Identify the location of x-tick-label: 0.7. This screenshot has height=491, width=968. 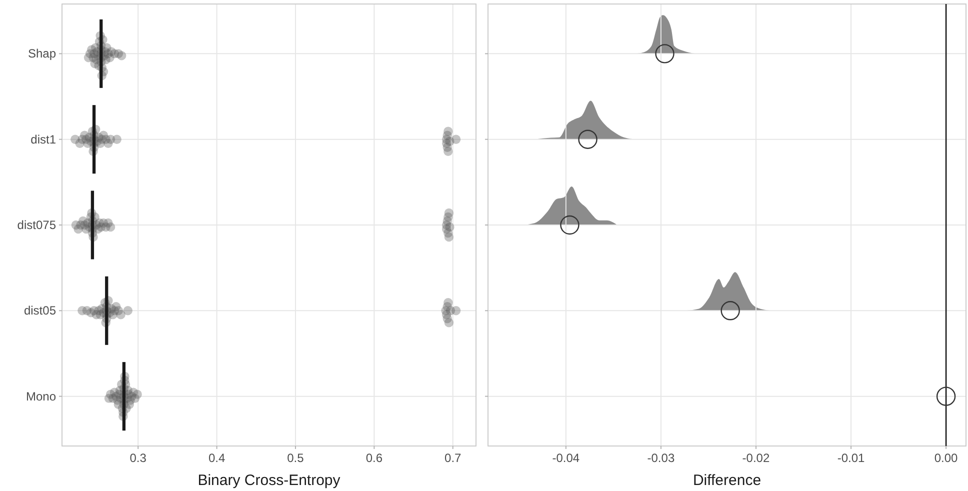
(453, 458).